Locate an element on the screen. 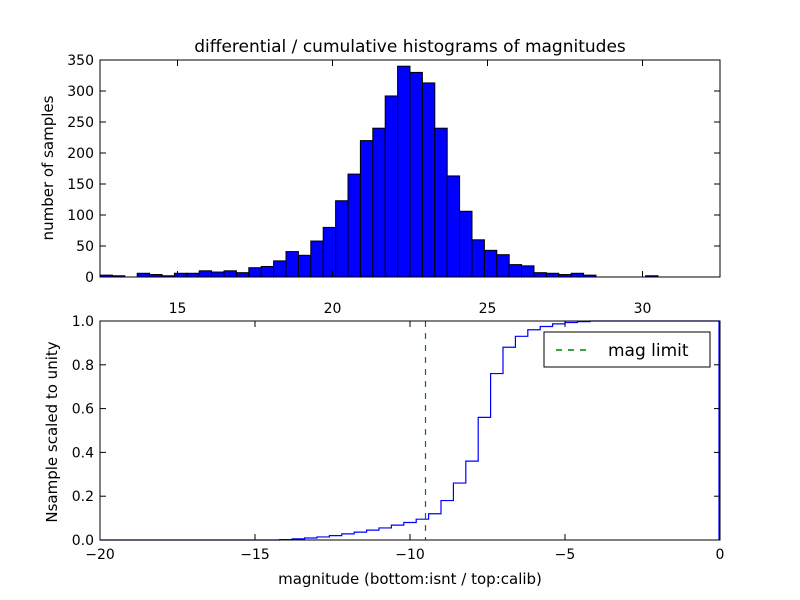  y-tick-label: 0.2 is located at coordinates (83, 497).